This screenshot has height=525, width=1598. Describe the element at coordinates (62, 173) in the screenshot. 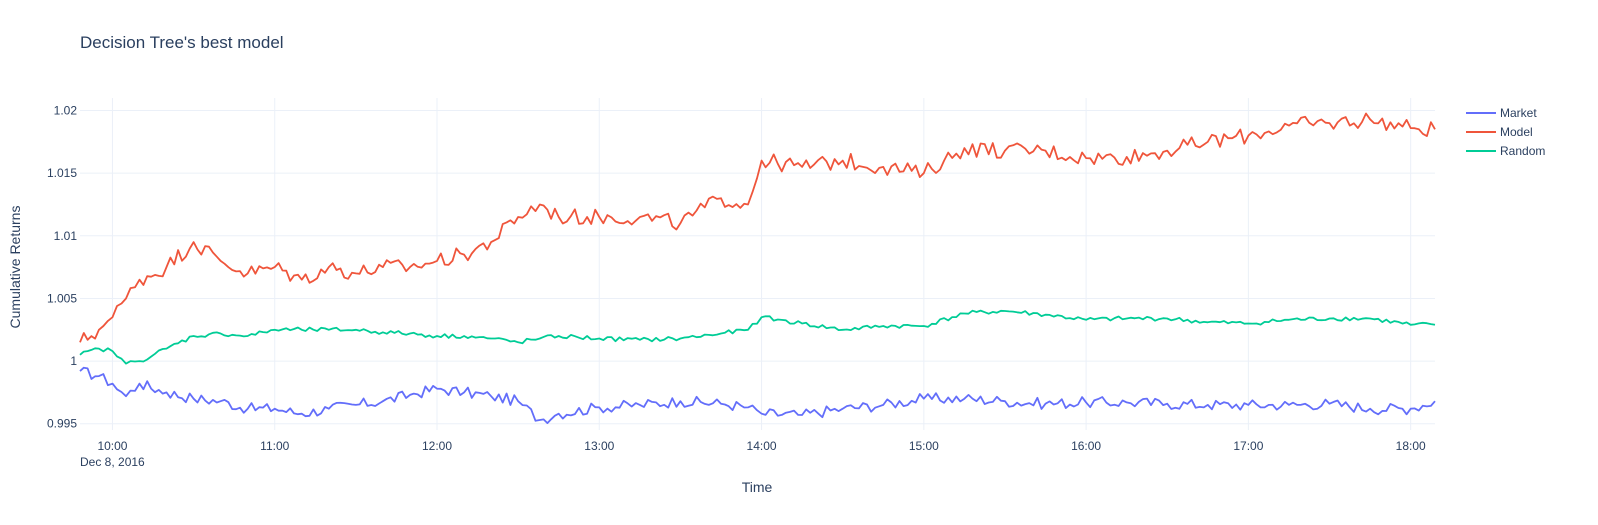

I see `y-tick-label: 1.015` at that location.